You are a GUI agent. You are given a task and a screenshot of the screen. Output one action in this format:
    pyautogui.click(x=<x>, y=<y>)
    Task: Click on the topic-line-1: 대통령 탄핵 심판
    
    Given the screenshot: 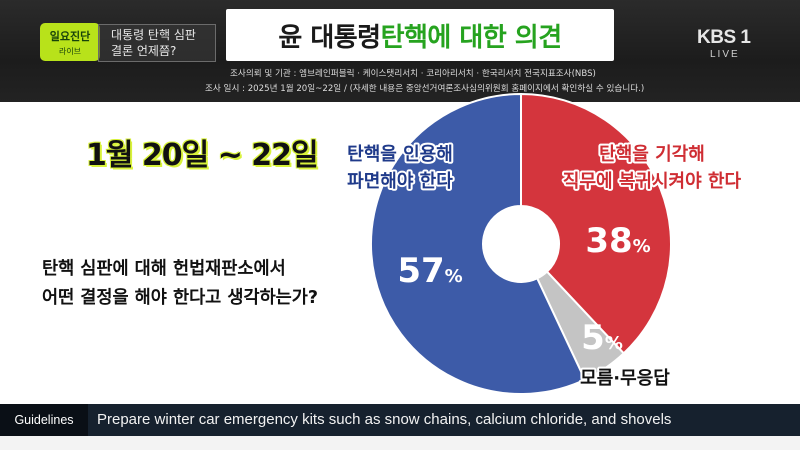 What is the action you would take?
    pyautogui.click(x=153, y=35)
    